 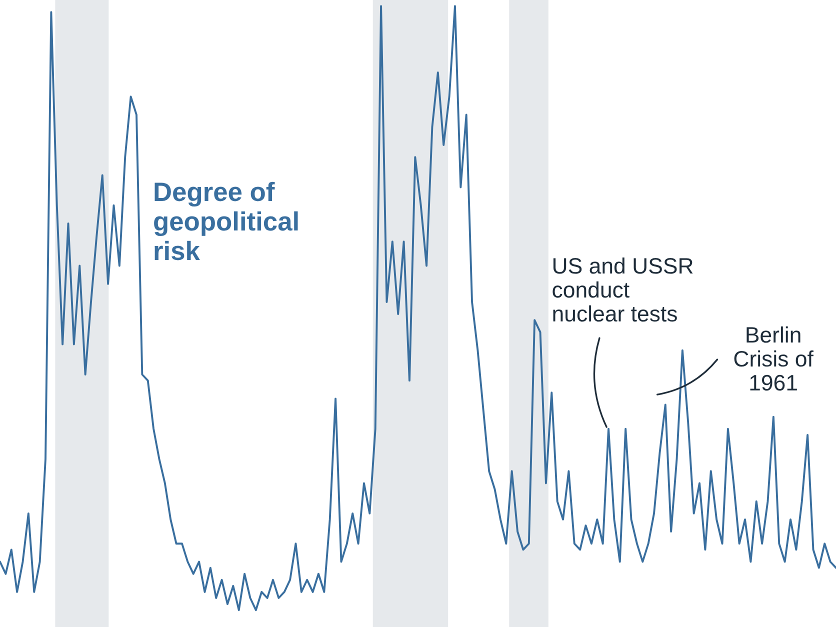 What do you see at coordinates (774, 358) in the screenshot?
I see `annotation: Berlin Crisis of 1961` at bounding box center [774, 358].